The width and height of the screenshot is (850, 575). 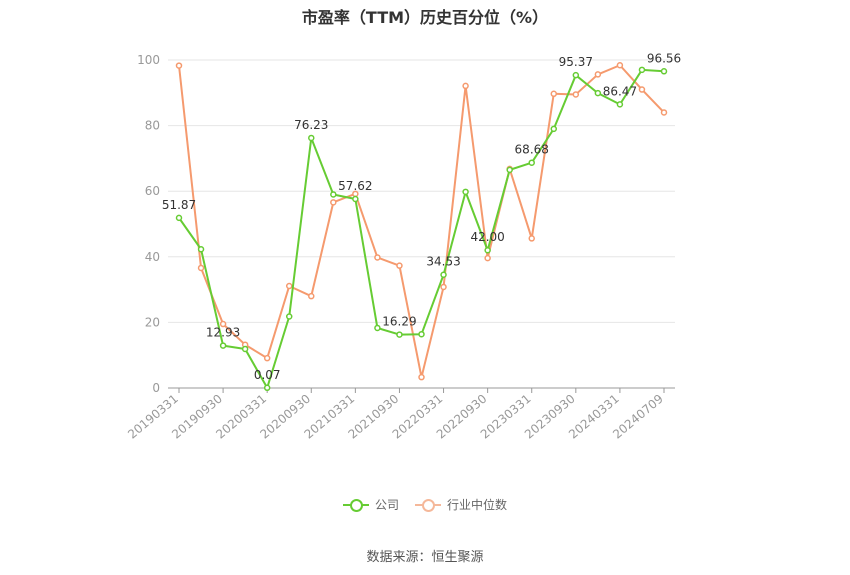 I want to click on legend-company-marker-icon, so click(x=355, y=505).